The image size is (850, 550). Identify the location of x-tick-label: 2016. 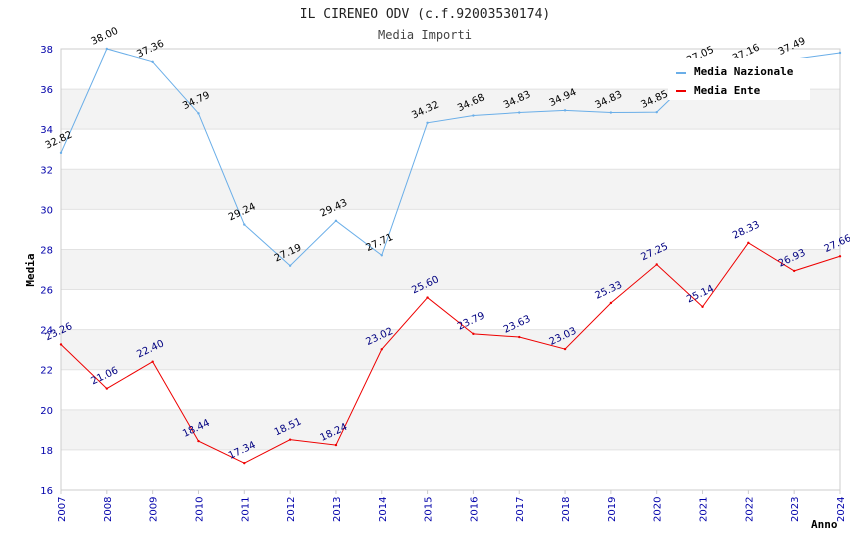
(474, 509).